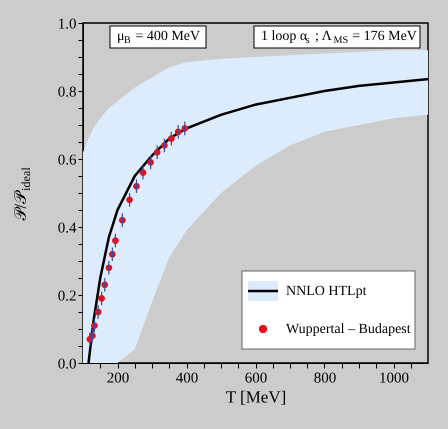  What do you see at coordinates (67, 296) in the screenshot?
I see `y-tick-label: 0.2` at bounding box center [67, 296].